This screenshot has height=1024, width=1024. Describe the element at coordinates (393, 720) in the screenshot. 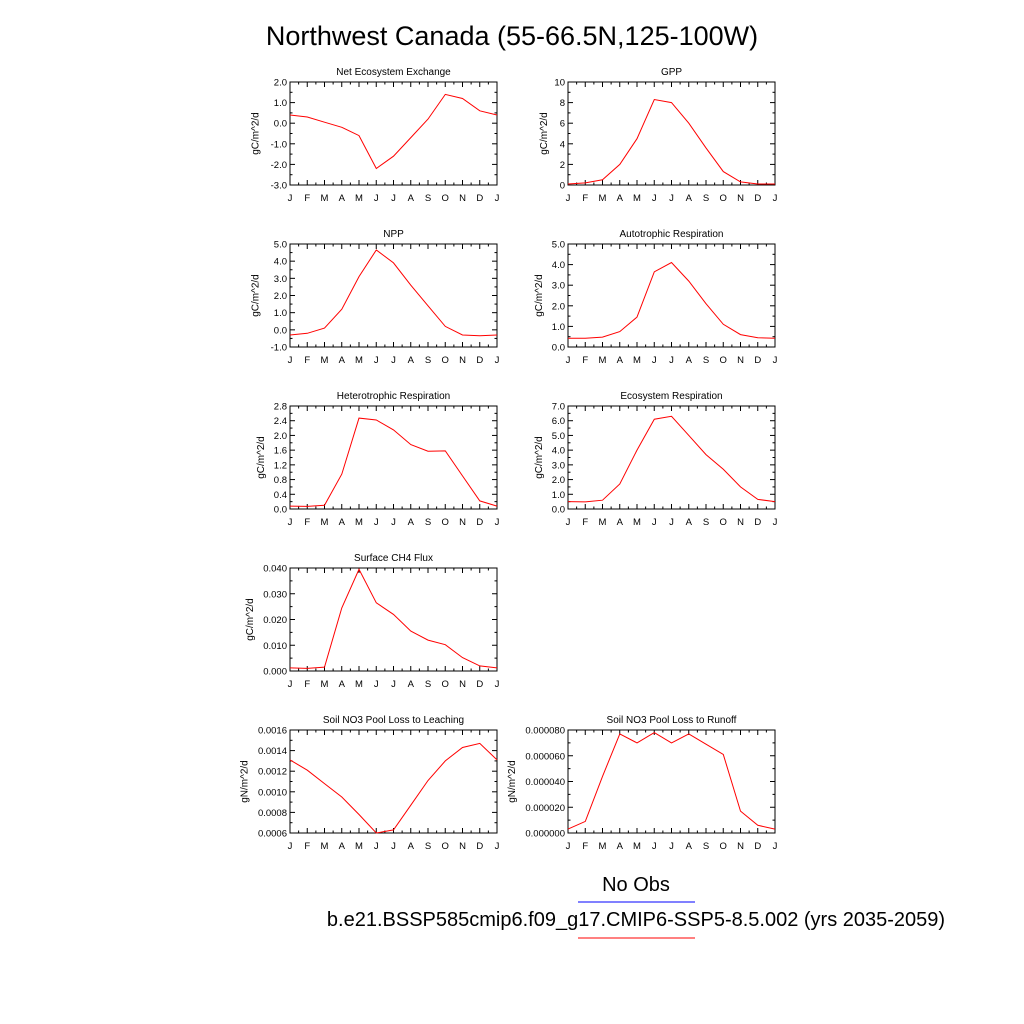

I see `panel-title: Soil NO3 Pool Loss to Leaching` at that location.